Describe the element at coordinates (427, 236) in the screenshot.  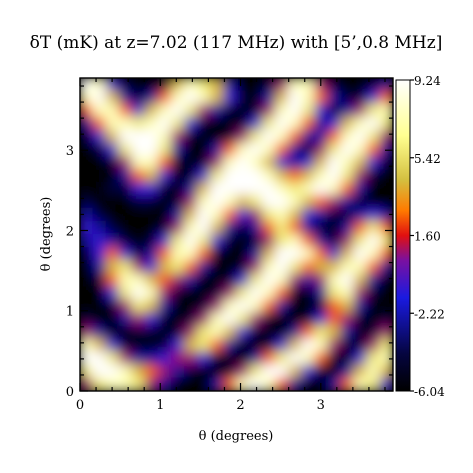
I see `colorbar-ticks: 9.24 5.42 1.60 -2.22 -6.04` at that location.